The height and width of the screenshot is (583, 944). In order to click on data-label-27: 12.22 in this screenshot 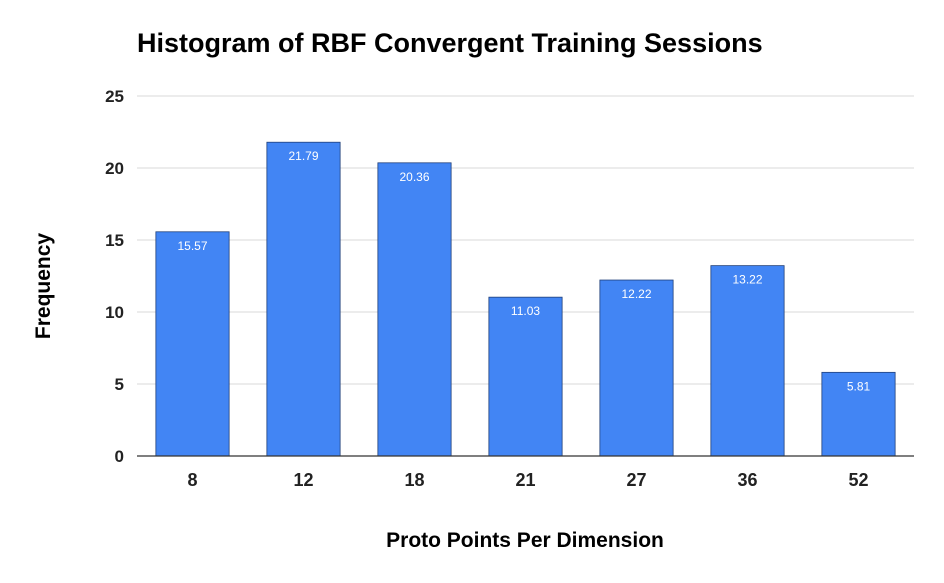, I will do `click(636, 294)`.